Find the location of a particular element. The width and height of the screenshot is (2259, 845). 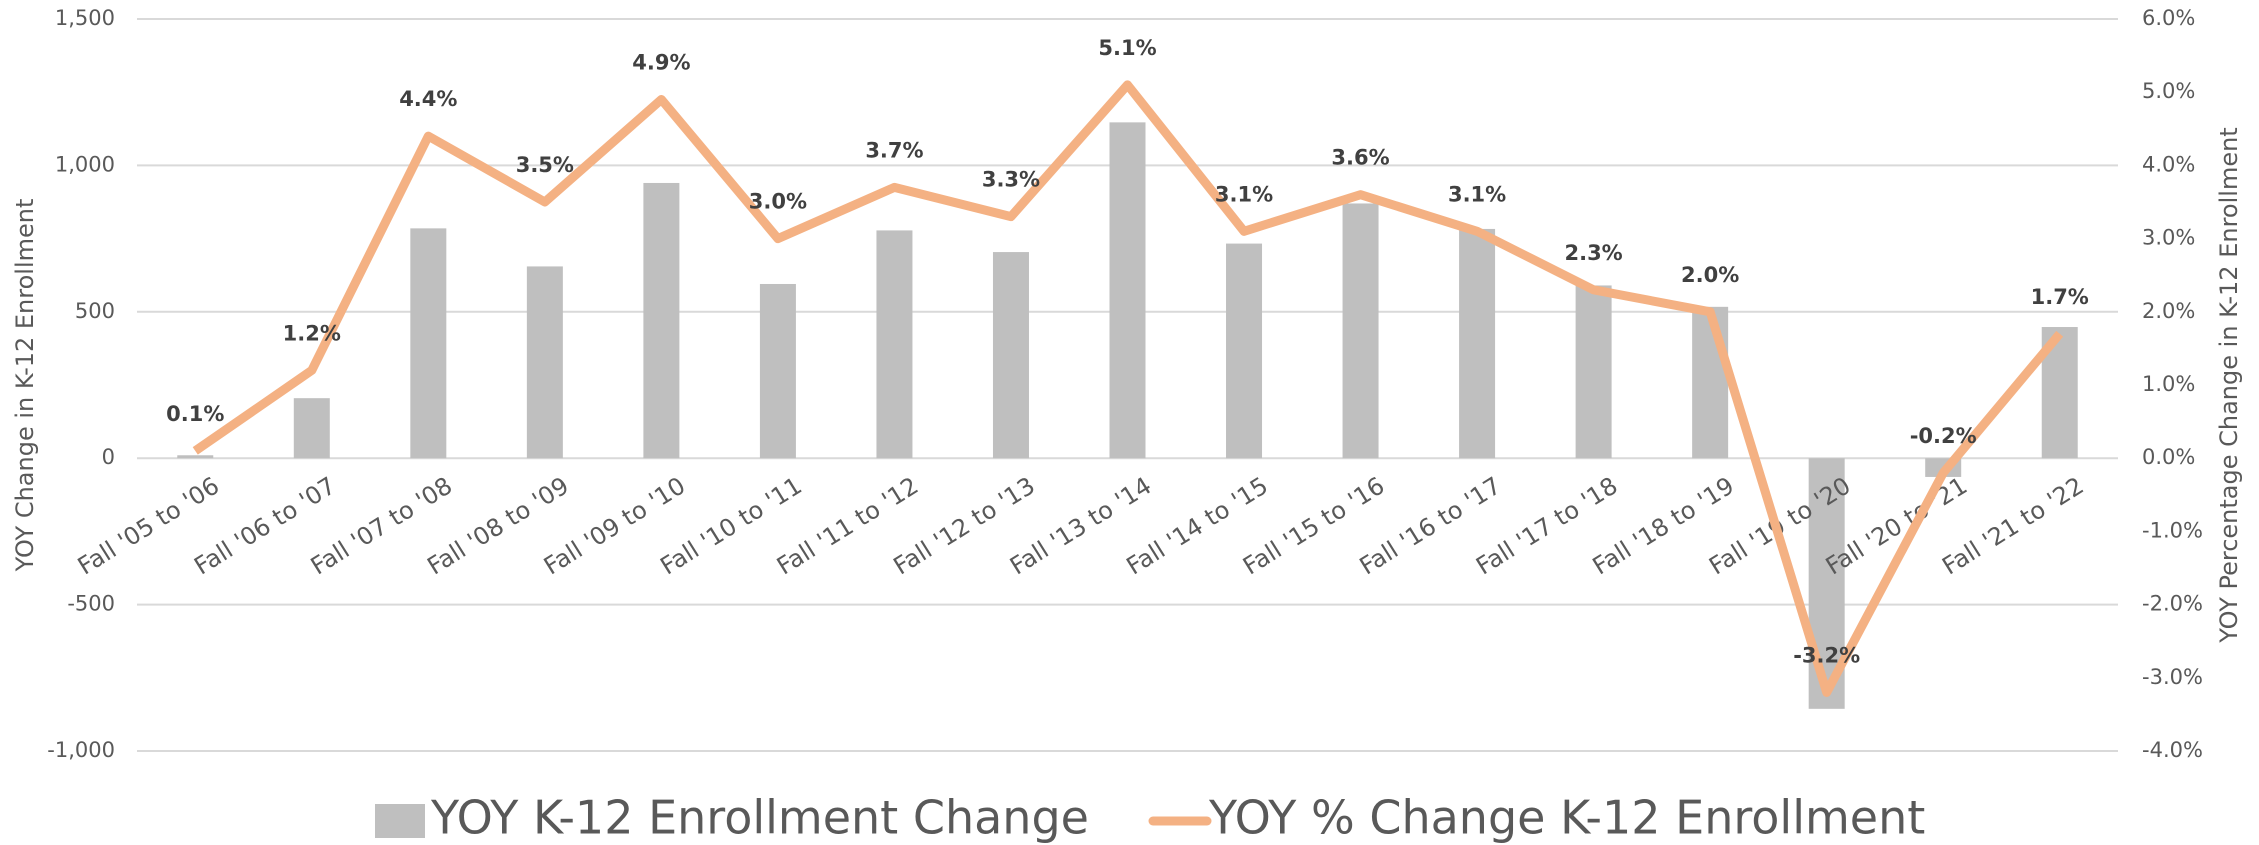

y-tick-label: 500 is located at coordinates (95, 311).